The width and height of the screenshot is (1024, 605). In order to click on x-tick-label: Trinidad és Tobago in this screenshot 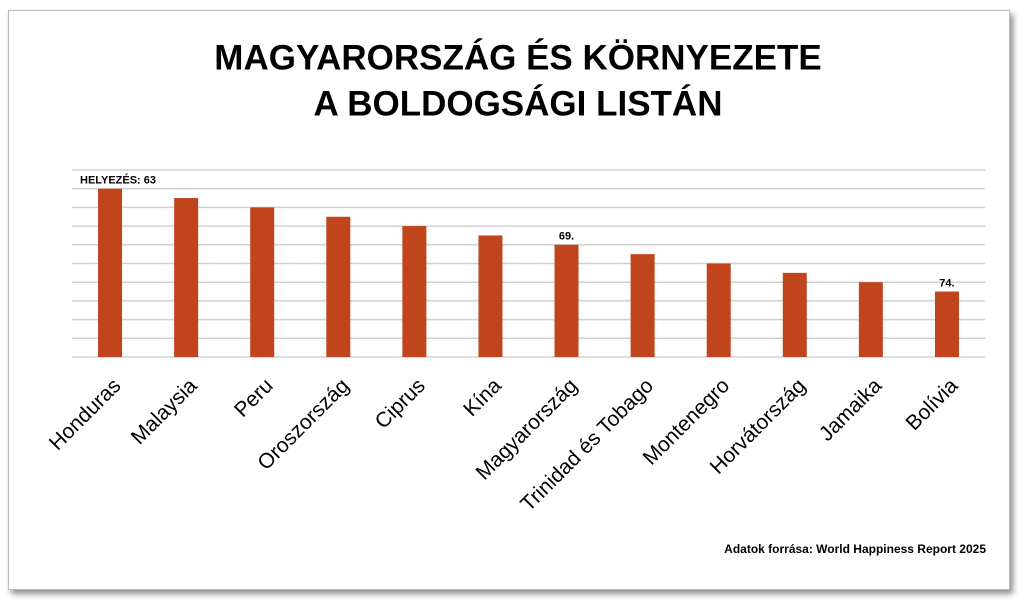, I will do `click(587, 445)`.